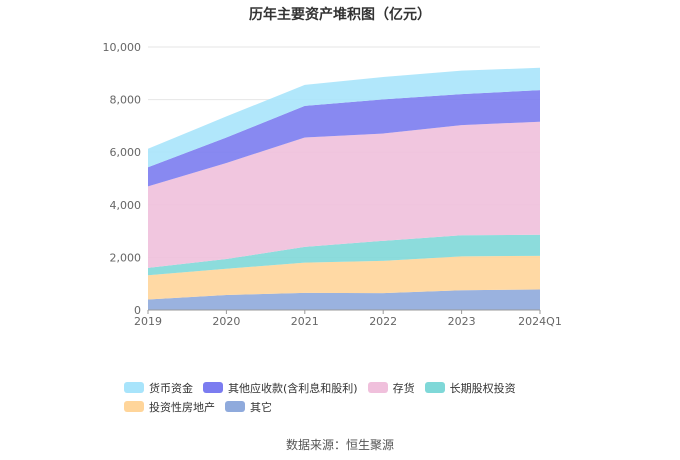  I want to click on area-series-投资性房地产, so click(344, 277).